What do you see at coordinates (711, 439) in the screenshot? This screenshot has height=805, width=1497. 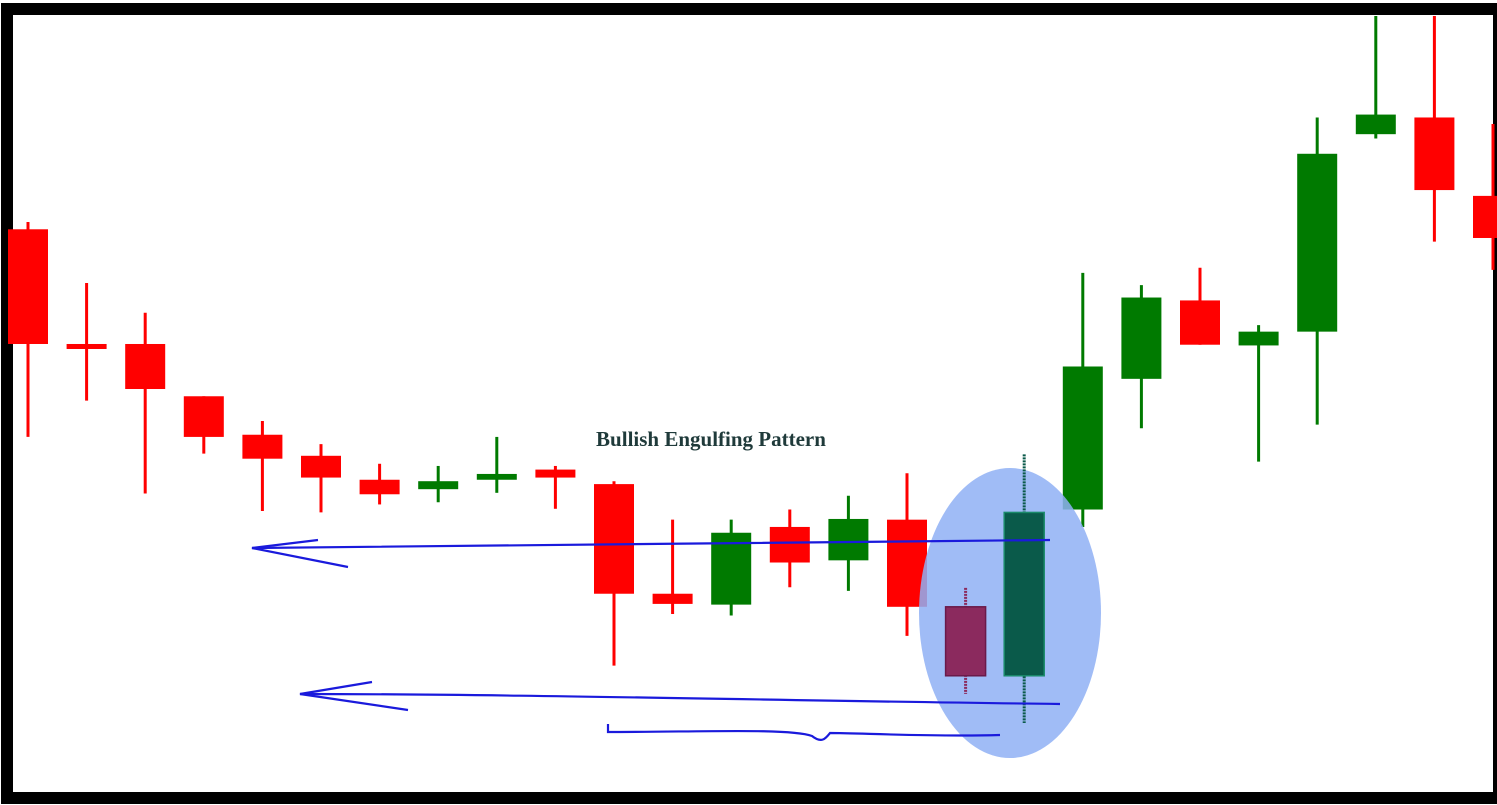 I see `pattern-annotation-label: Bullish Engulfing Pattern` at bounding box center [711, 439].